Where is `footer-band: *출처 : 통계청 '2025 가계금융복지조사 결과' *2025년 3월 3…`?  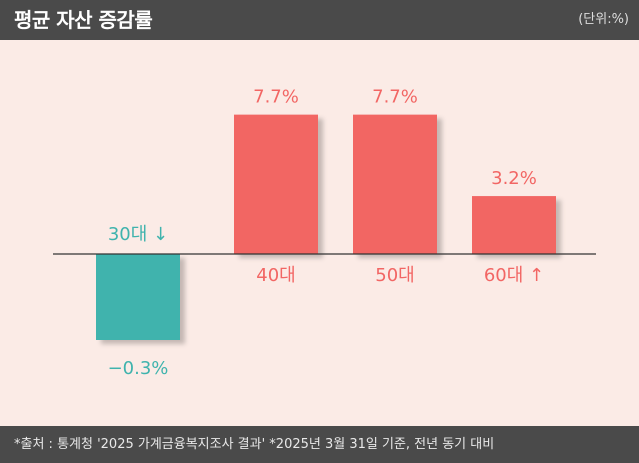
footer-band: *출처 : 통계청 '2025 가계금융복지조사 결과' *2025년 3월 3… is located at coordinates (319, 444).